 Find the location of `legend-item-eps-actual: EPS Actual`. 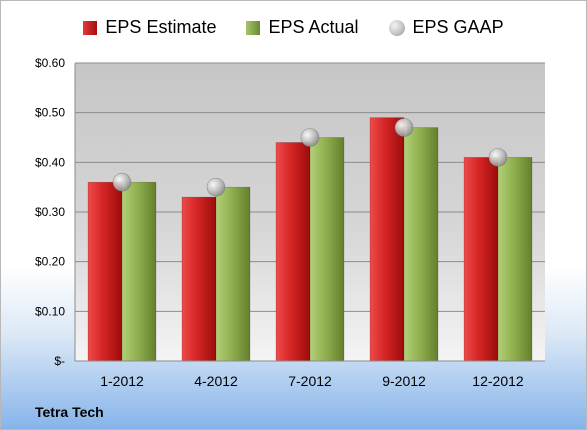

legend-item-eps-actual: EPS Actual is located at coordinates (302, 27).